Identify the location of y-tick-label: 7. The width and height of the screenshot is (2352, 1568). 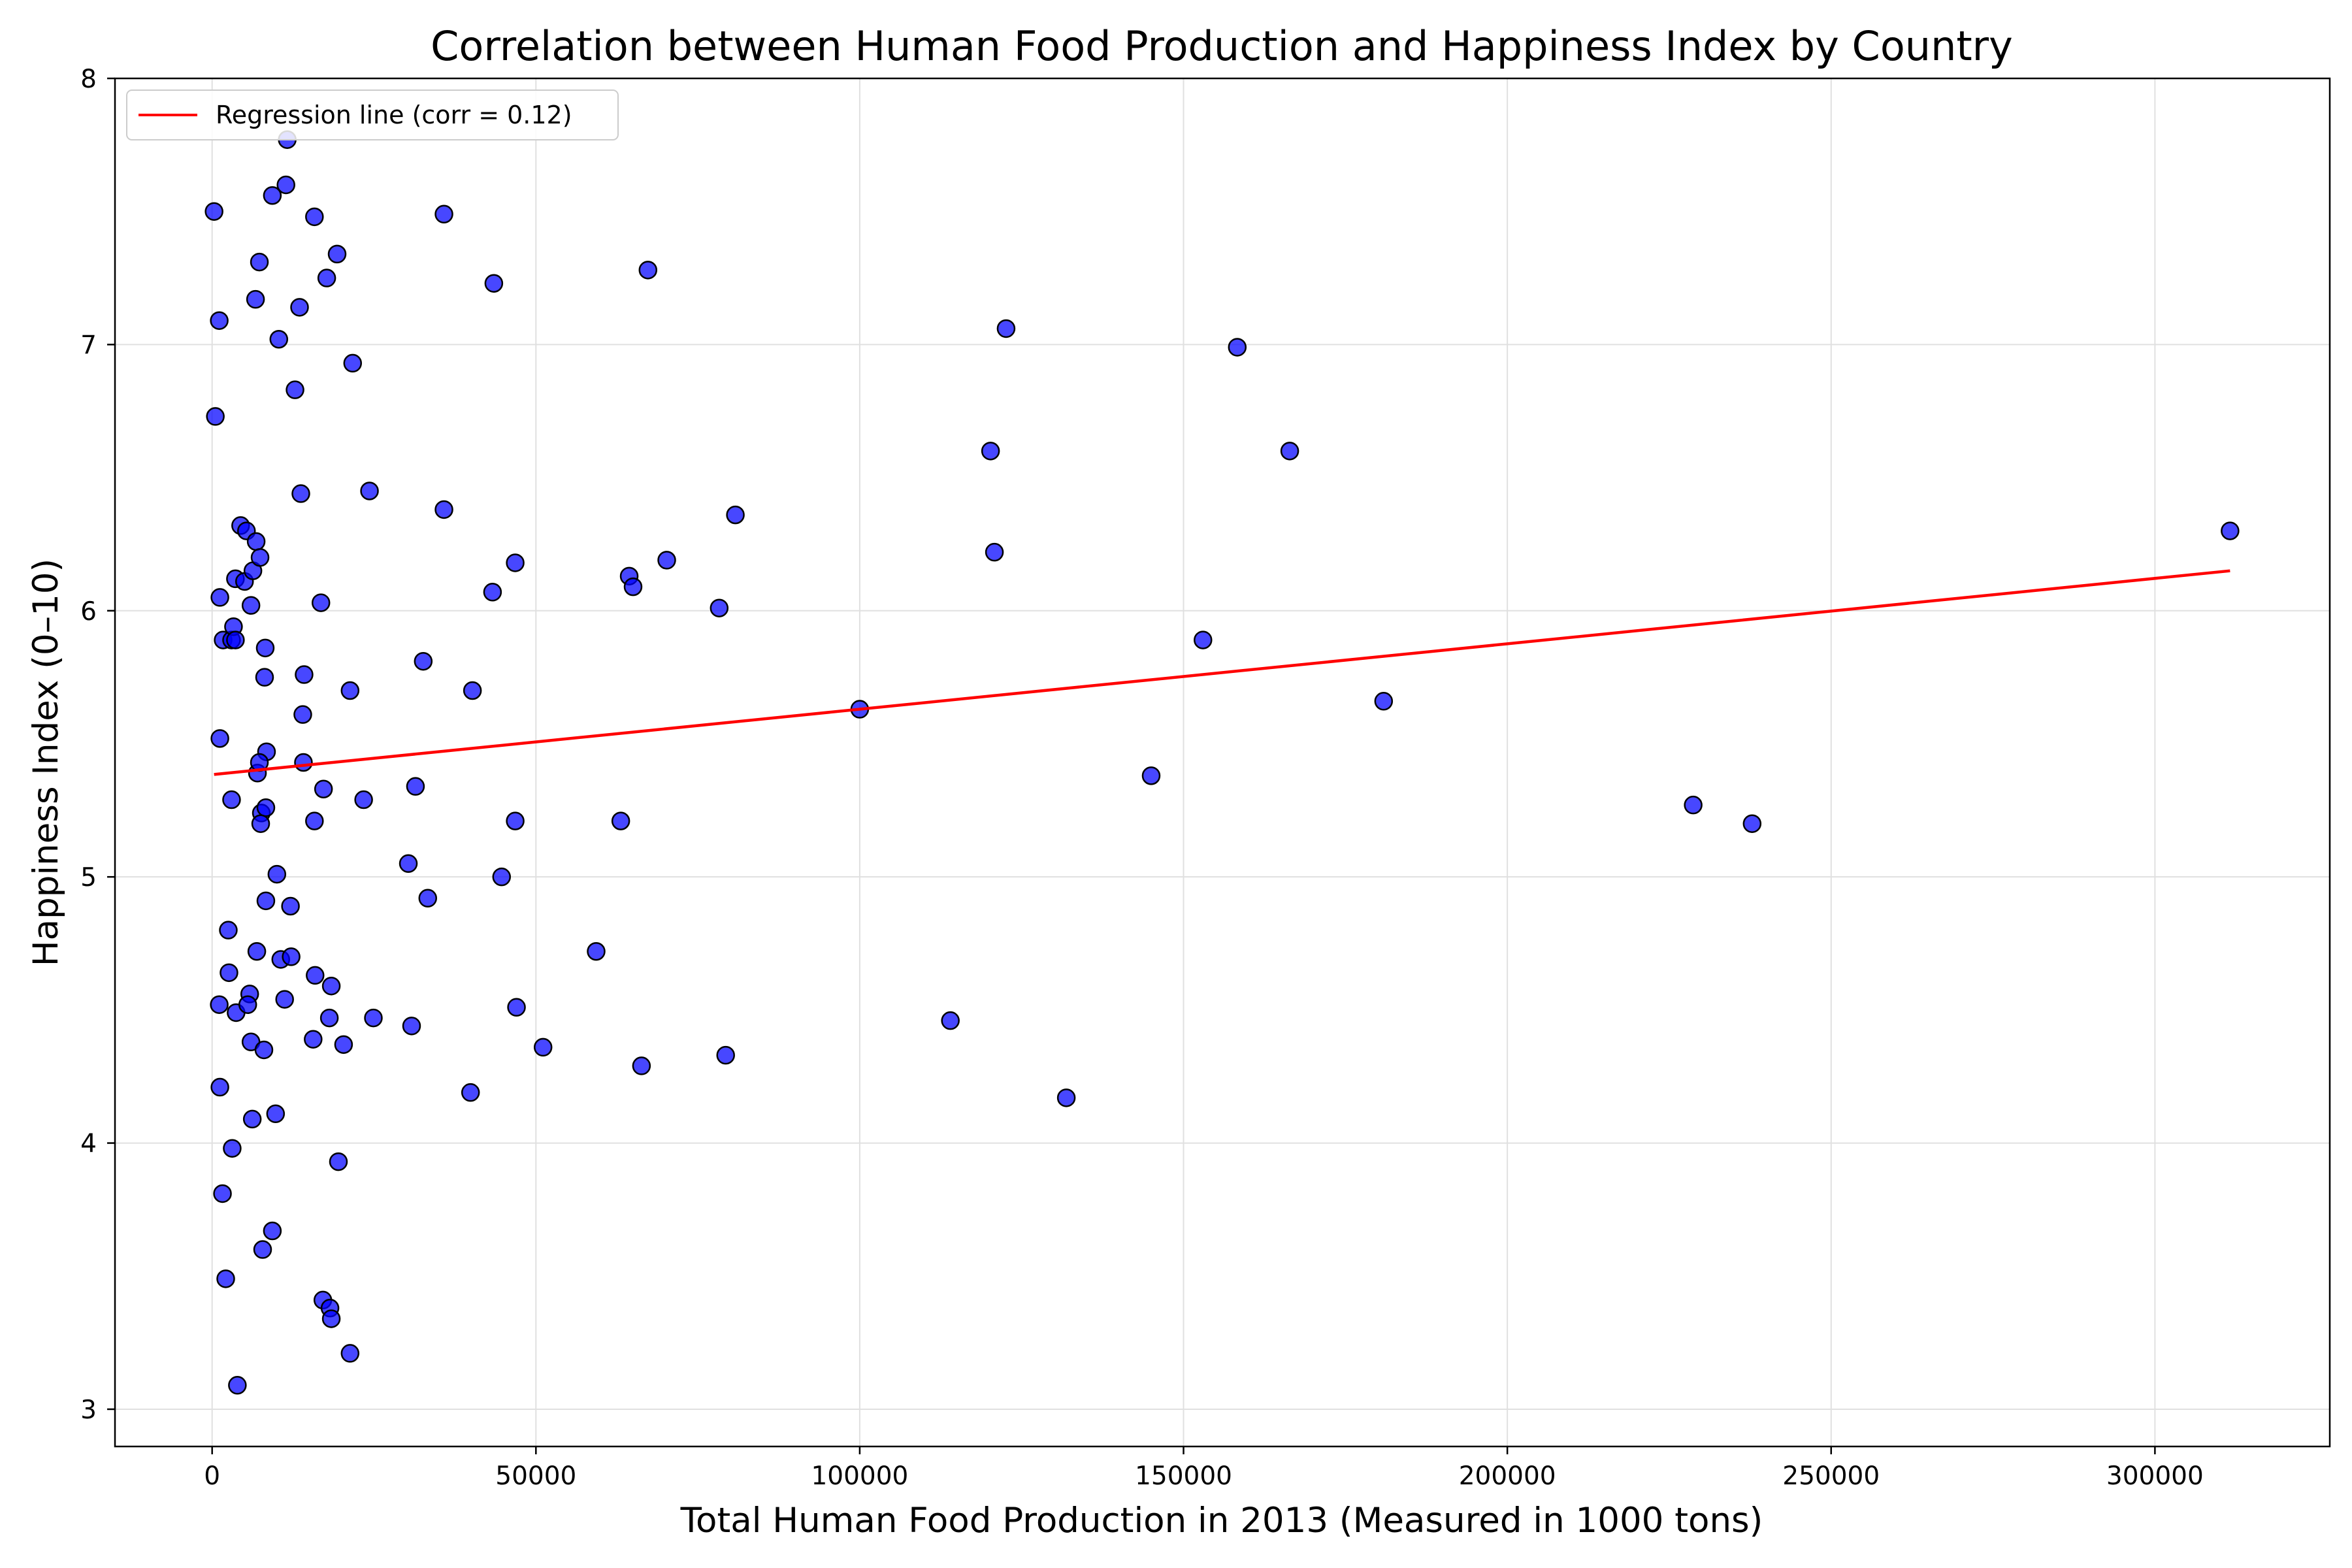
(88, 345).